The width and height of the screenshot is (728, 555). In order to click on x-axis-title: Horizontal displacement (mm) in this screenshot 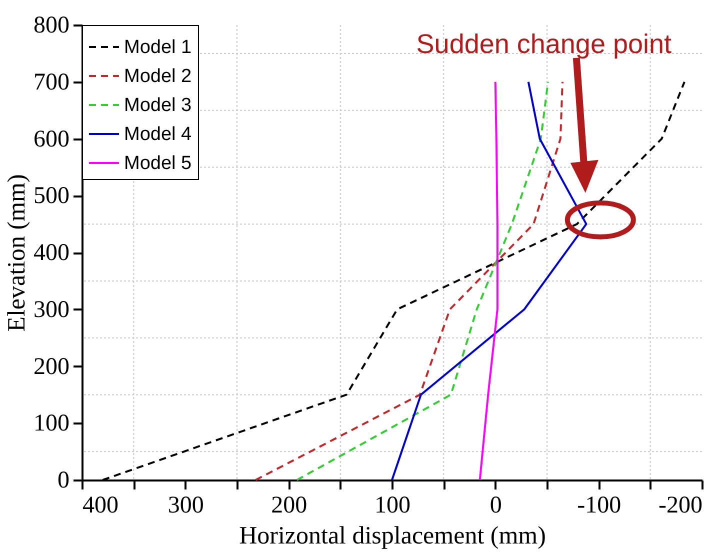, I will do `click(392, 536)`.